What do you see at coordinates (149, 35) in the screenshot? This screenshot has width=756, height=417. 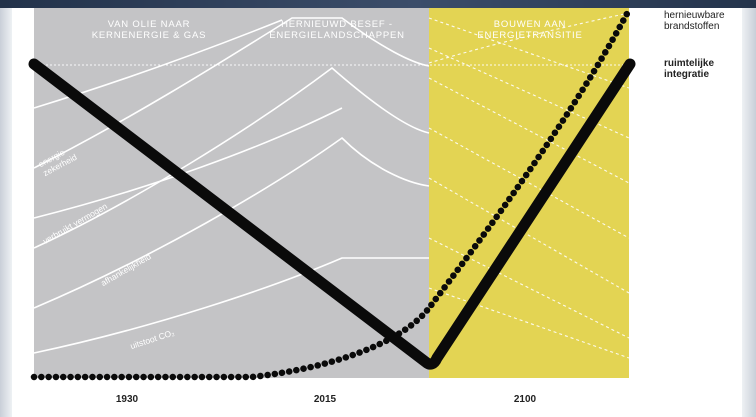 I see `phase-1-line-2: KERNENERGIE & GAS` at bounding box center [149, 35].